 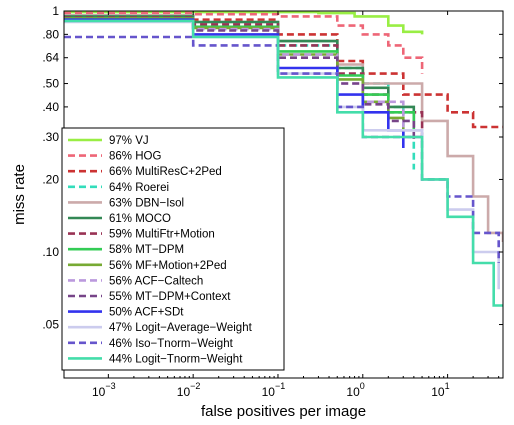 What do you see at coordinates (139, 188) in the screenshot?
I see `legend-entry: 64% Roerei` at bounding box center [139, 188].